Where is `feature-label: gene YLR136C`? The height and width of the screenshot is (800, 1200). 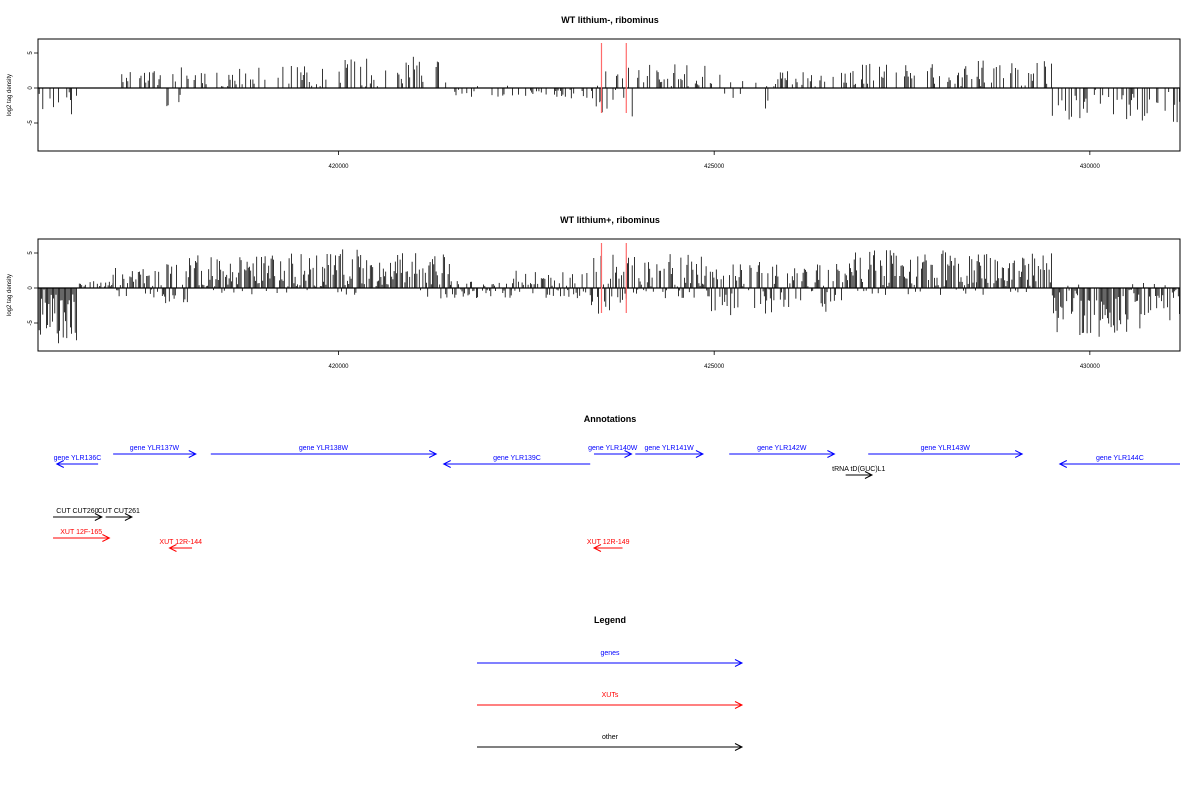 feature-label: gene YLR136C is located at coordinates (78, 458).